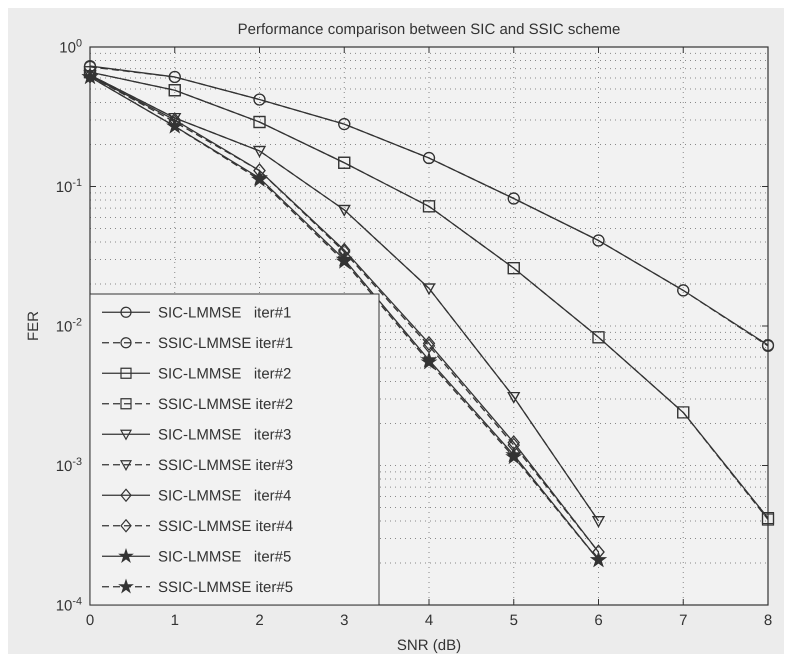 The height and width of the screenshot is (662, 792). What do you see at coordinates (514, 620) in the screenshot?
I see `x-tick-label: 5` at bounding box center [514, 620].